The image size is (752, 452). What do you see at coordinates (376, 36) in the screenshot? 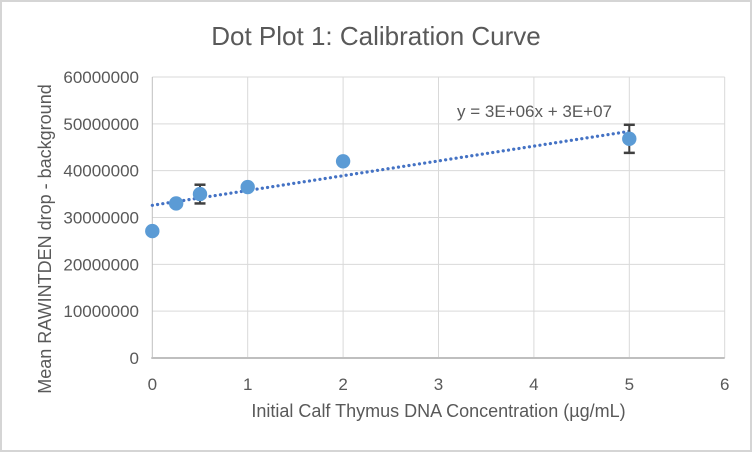
I see `chart-title: Dot Plot 1: Calibration Curve` at bounding box center [376, 36].